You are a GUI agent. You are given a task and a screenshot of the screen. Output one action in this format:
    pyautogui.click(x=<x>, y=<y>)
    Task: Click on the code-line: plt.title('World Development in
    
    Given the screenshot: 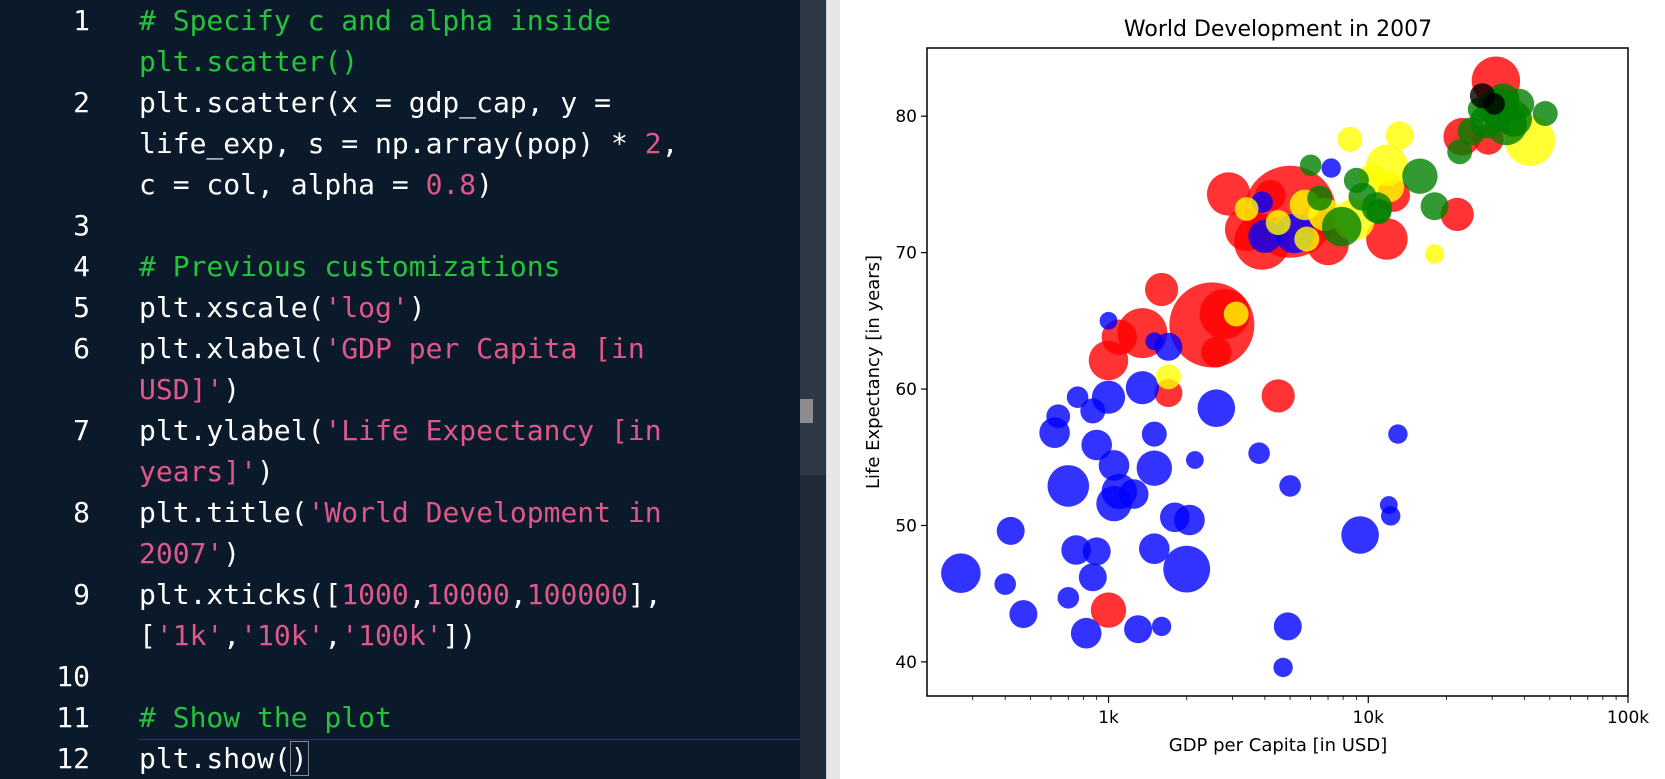 What is the action you would take?
    pyautogui.click(x=400, y=512)
    